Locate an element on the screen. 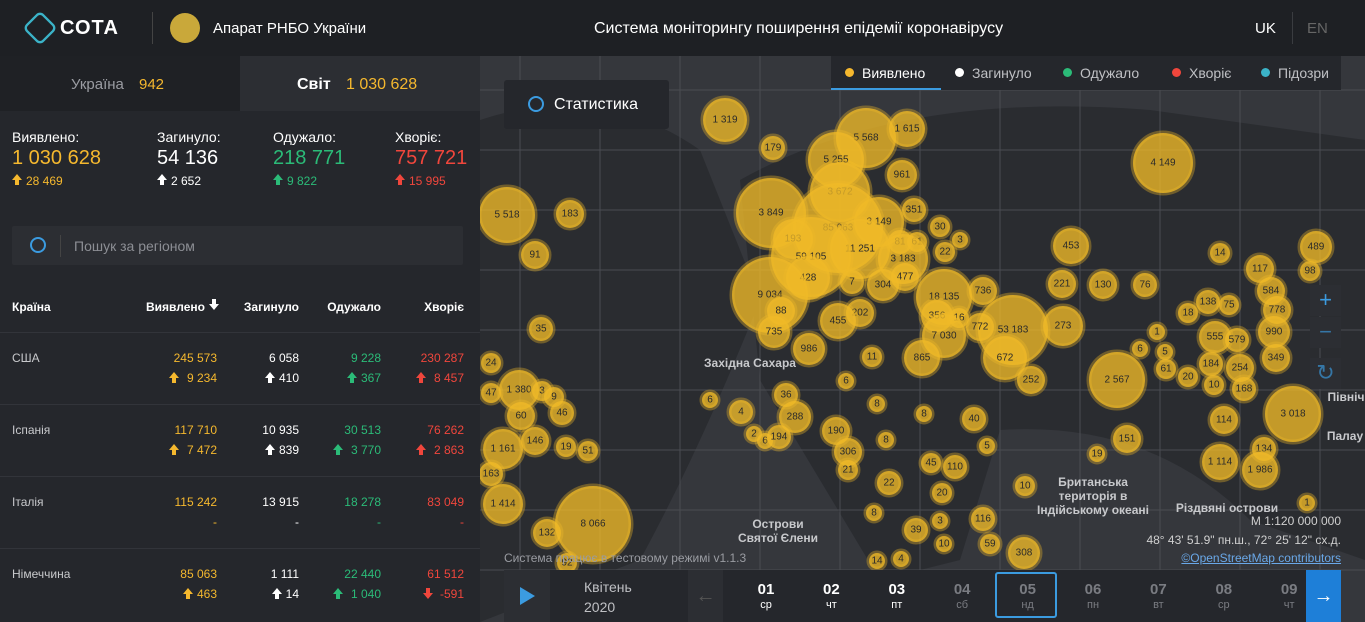 The image size is (1365, 622). legend-dot is located at coordinates (849, 72).